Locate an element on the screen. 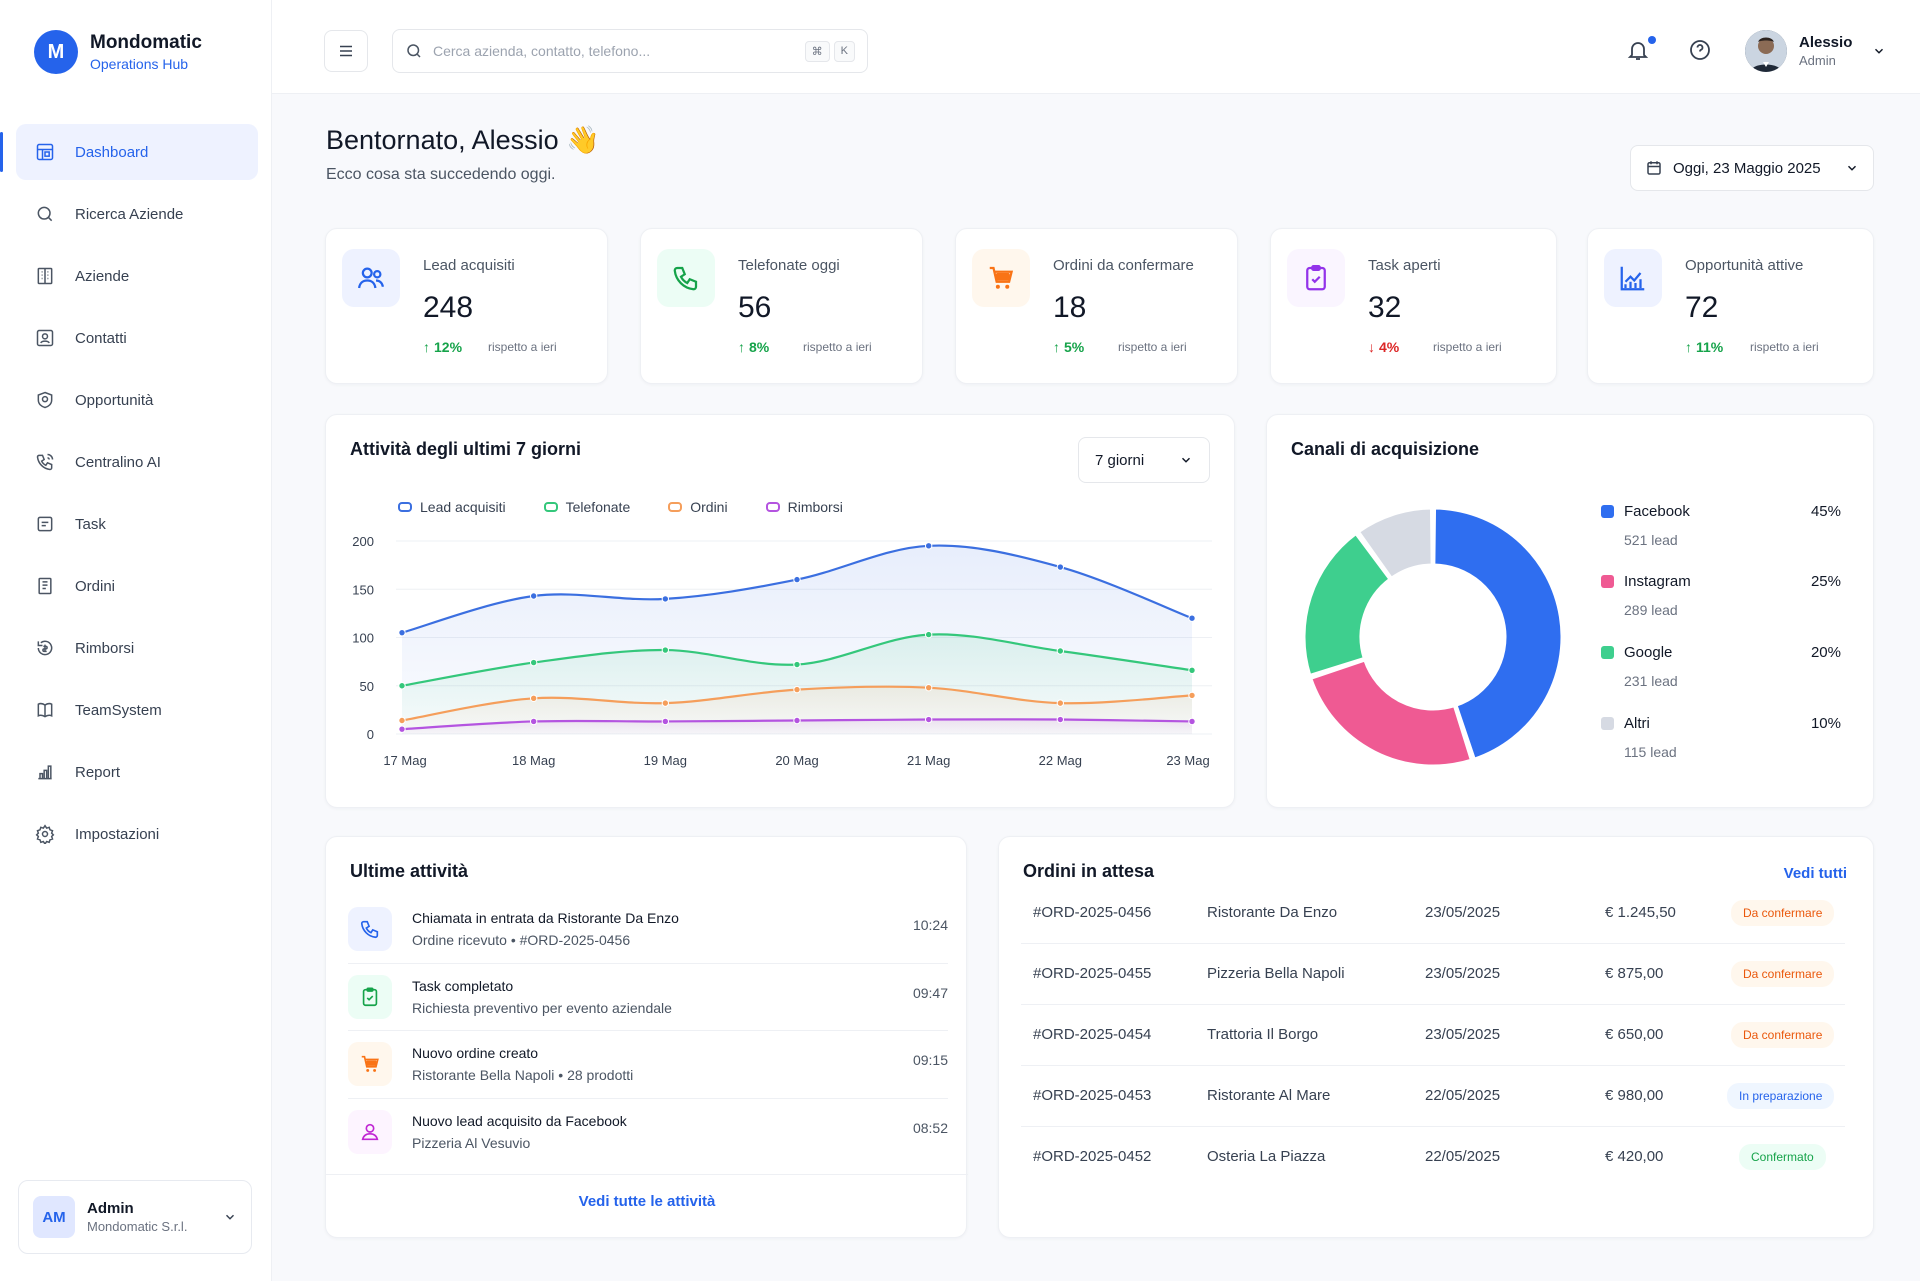  legend-item: Telefonate is located at coordinates (586, 507).